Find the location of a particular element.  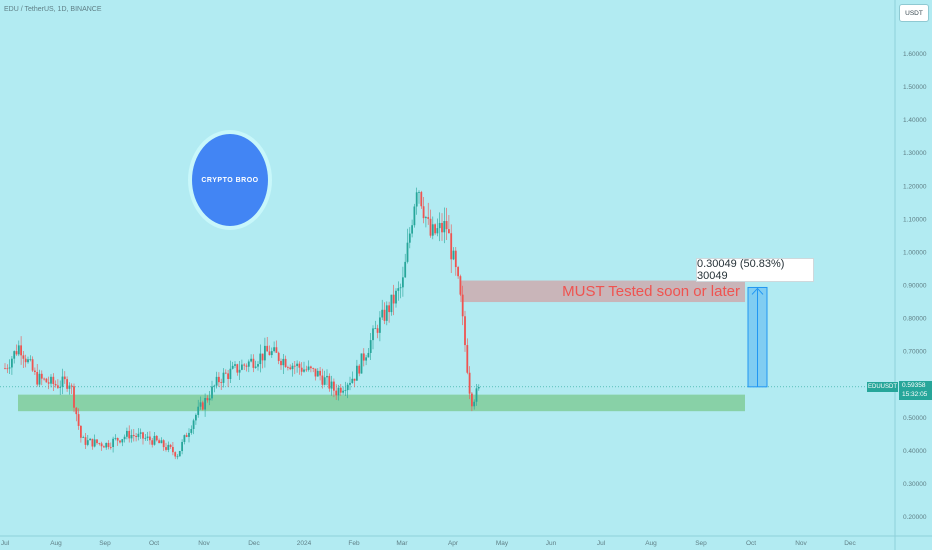

x-tick-label: Nov is located at coordinates (801, 543).